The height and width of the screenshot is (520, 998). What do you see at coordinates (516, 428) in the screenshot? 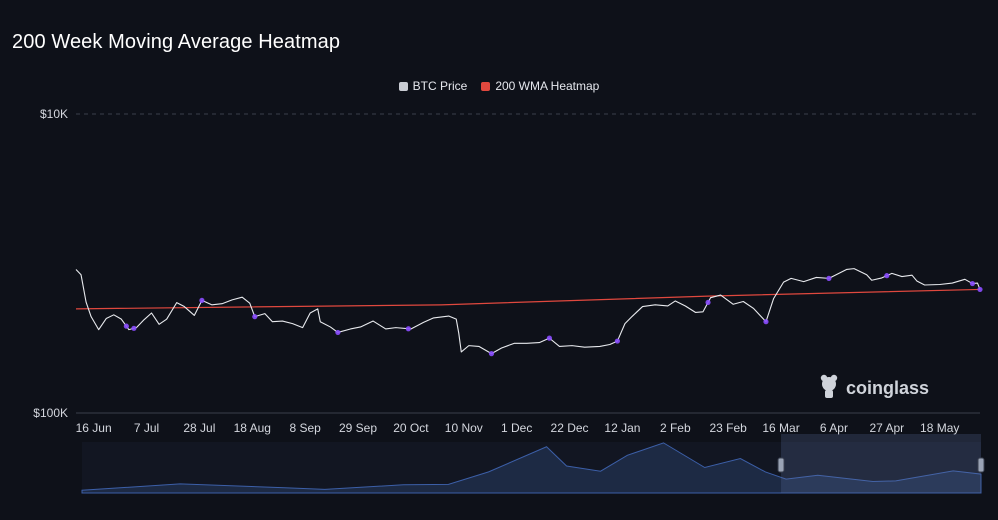
I see `x-tick-label: 1 Dec` at bounding box center [516, 428].